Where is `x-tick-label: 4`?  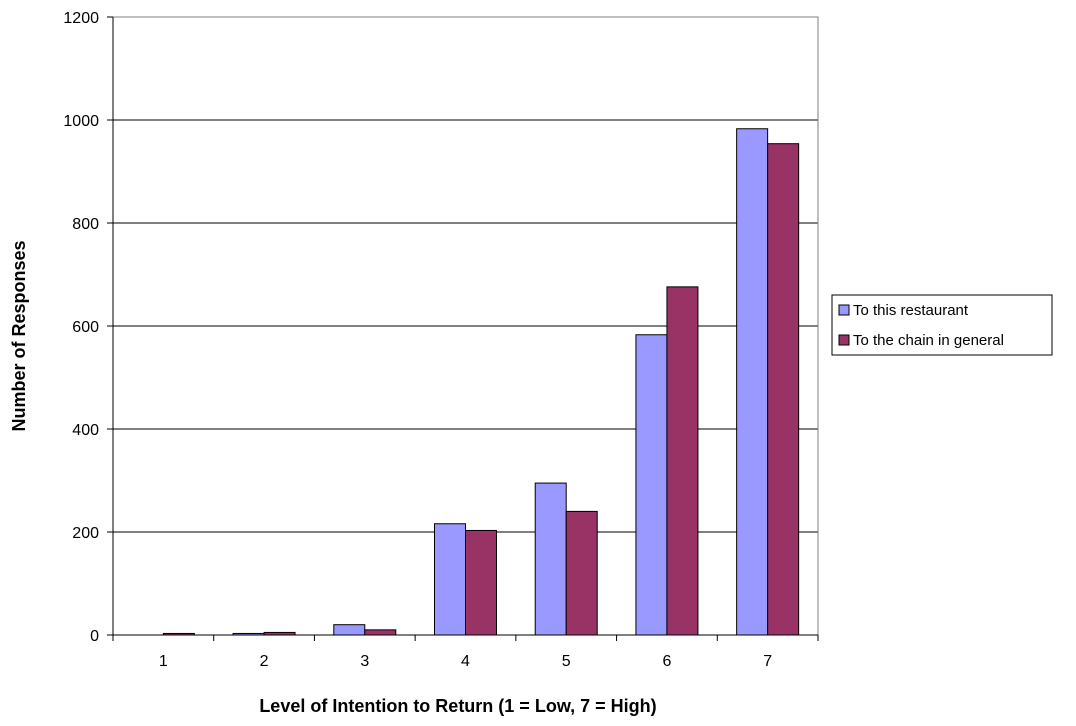
x-tick-label: 4 is located at coordinates (465, 661).